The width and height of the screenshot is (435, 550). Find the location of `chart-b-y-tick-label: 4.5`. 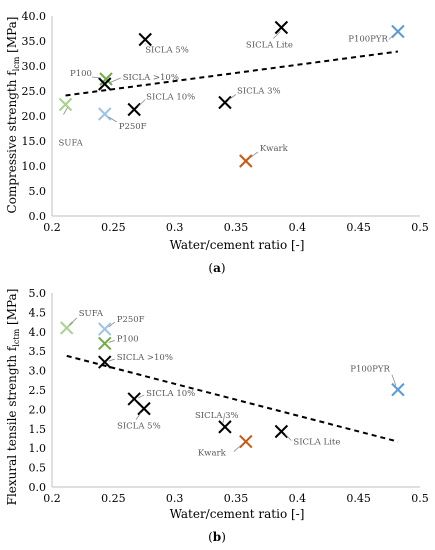

chart-b-y-tick-label: 4.5 is located at coordinates (38, 312).